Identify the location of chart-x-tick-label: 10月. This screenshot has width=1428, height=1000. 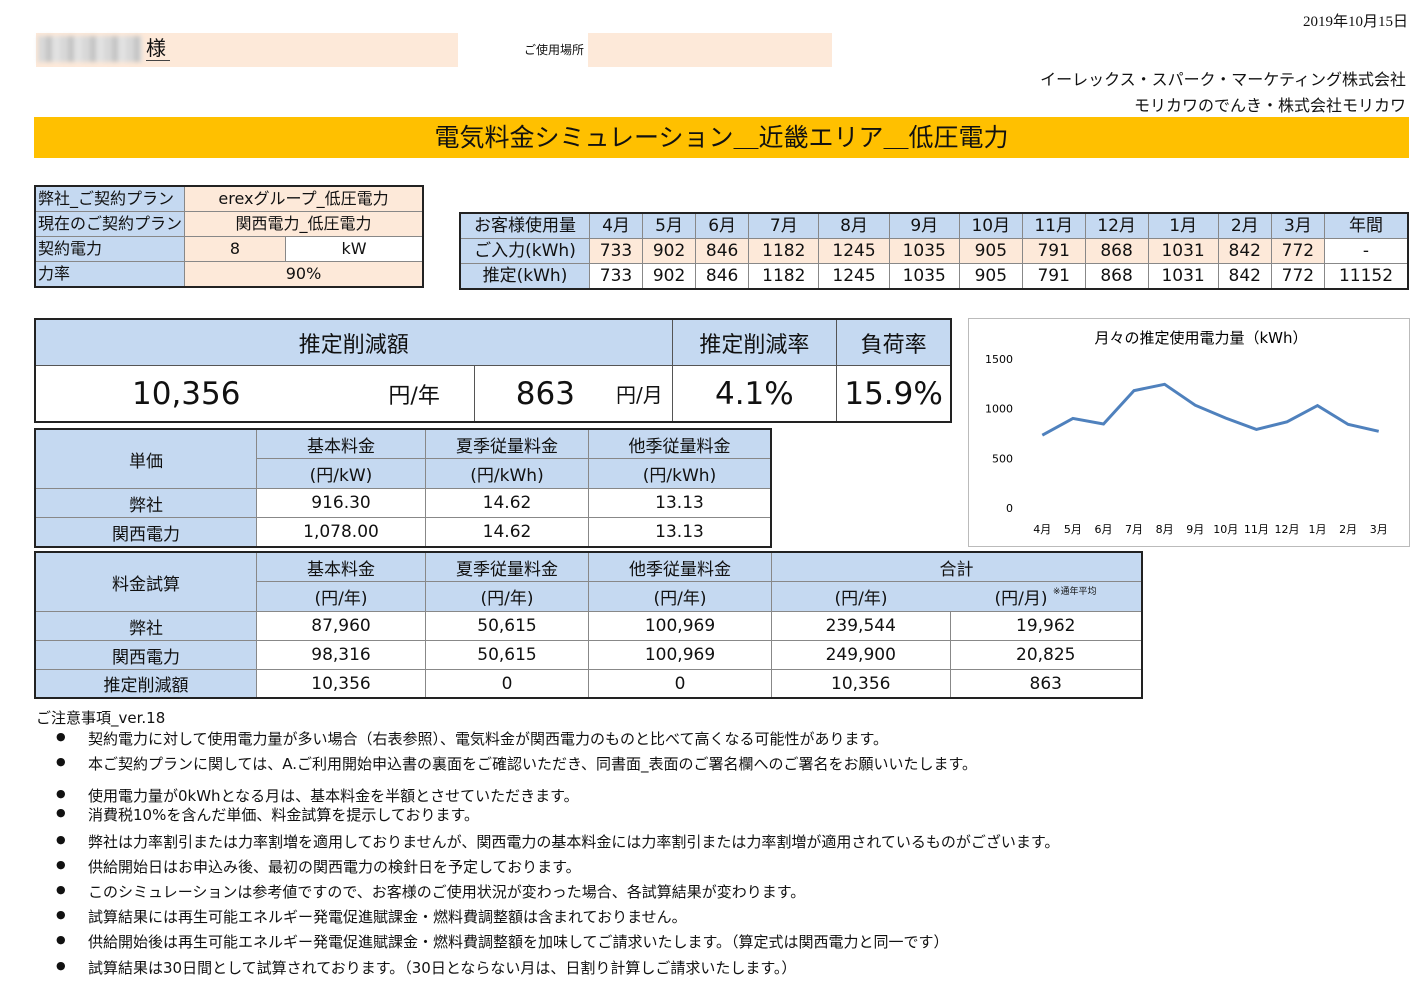
(1225, 529).